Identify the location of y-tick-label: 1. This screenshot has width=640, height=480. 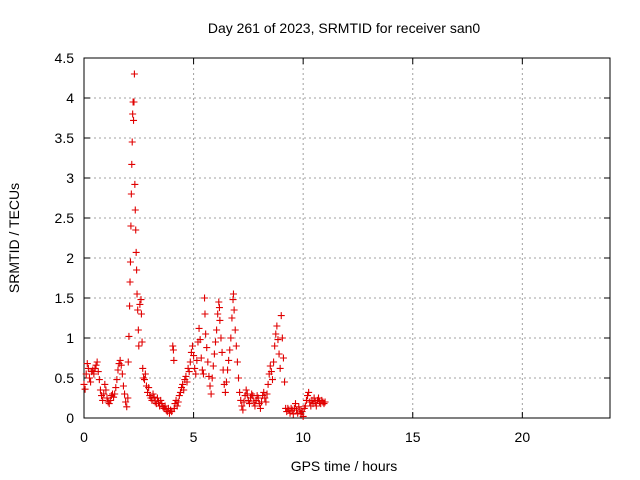
(70, 338).